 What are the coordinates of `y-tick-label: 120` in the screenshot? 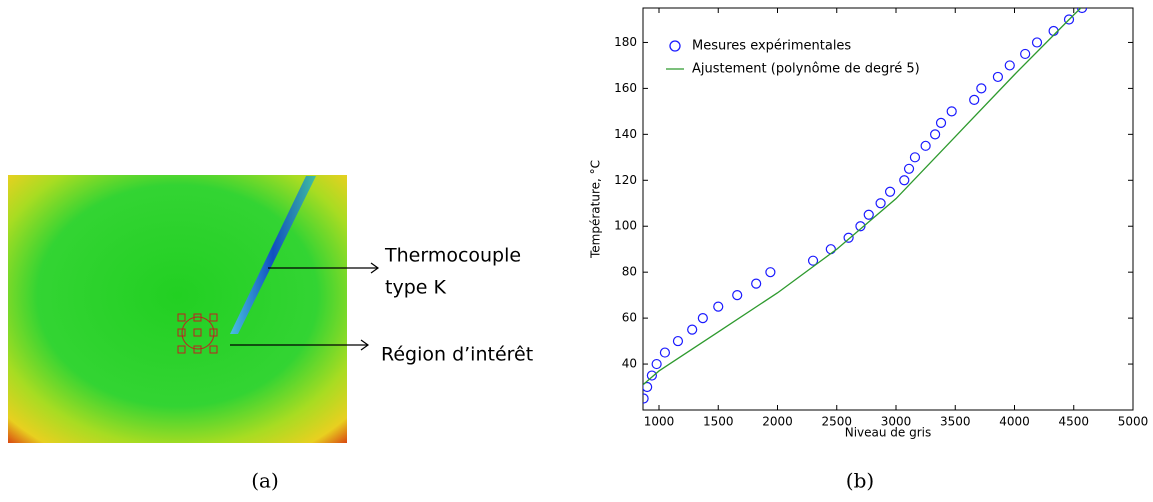 It's located at (625, 180).